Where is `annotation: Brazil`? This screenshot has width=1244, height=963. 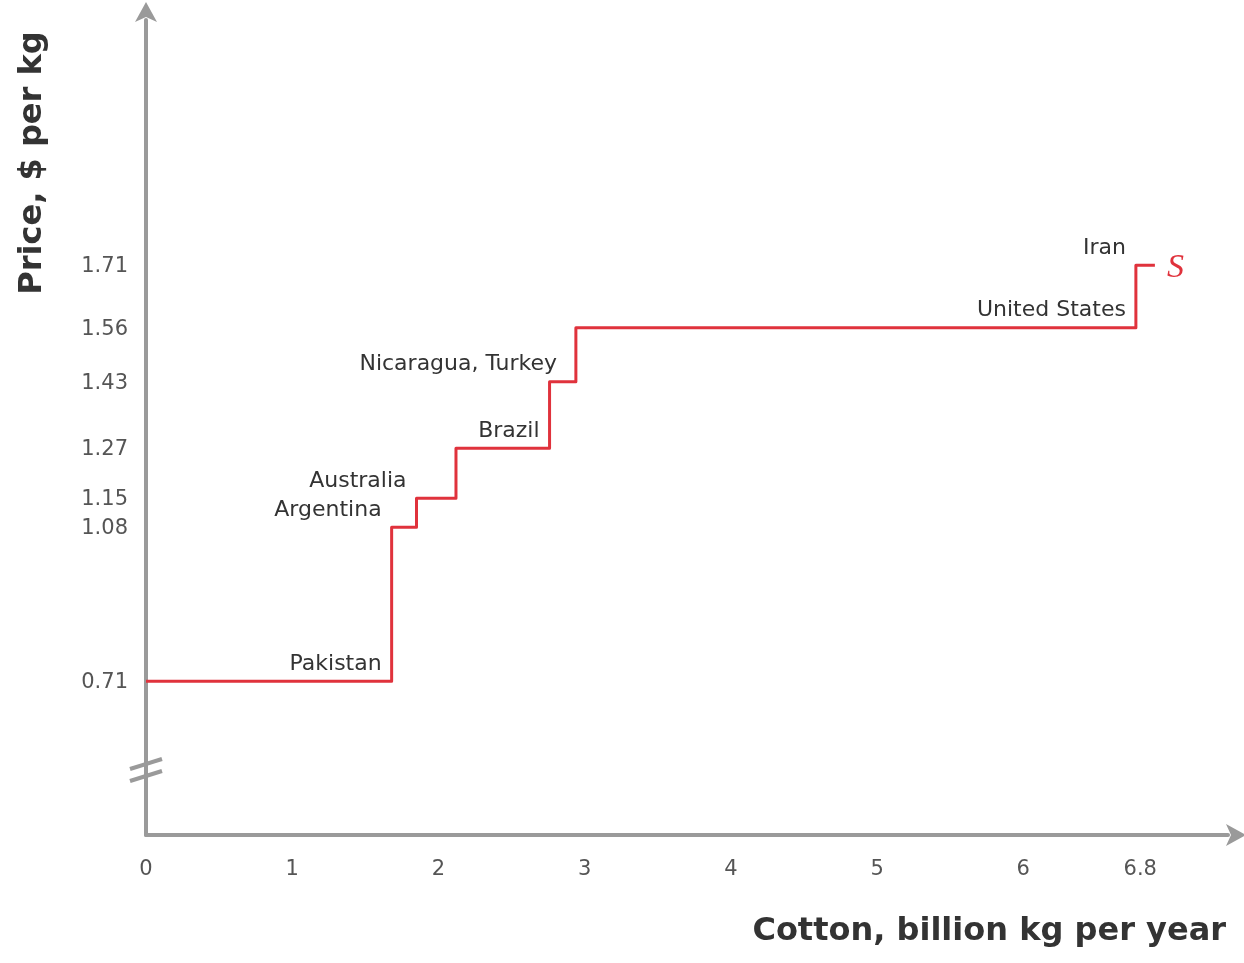 annotation: Brazil is located at coordinates (509, 429).